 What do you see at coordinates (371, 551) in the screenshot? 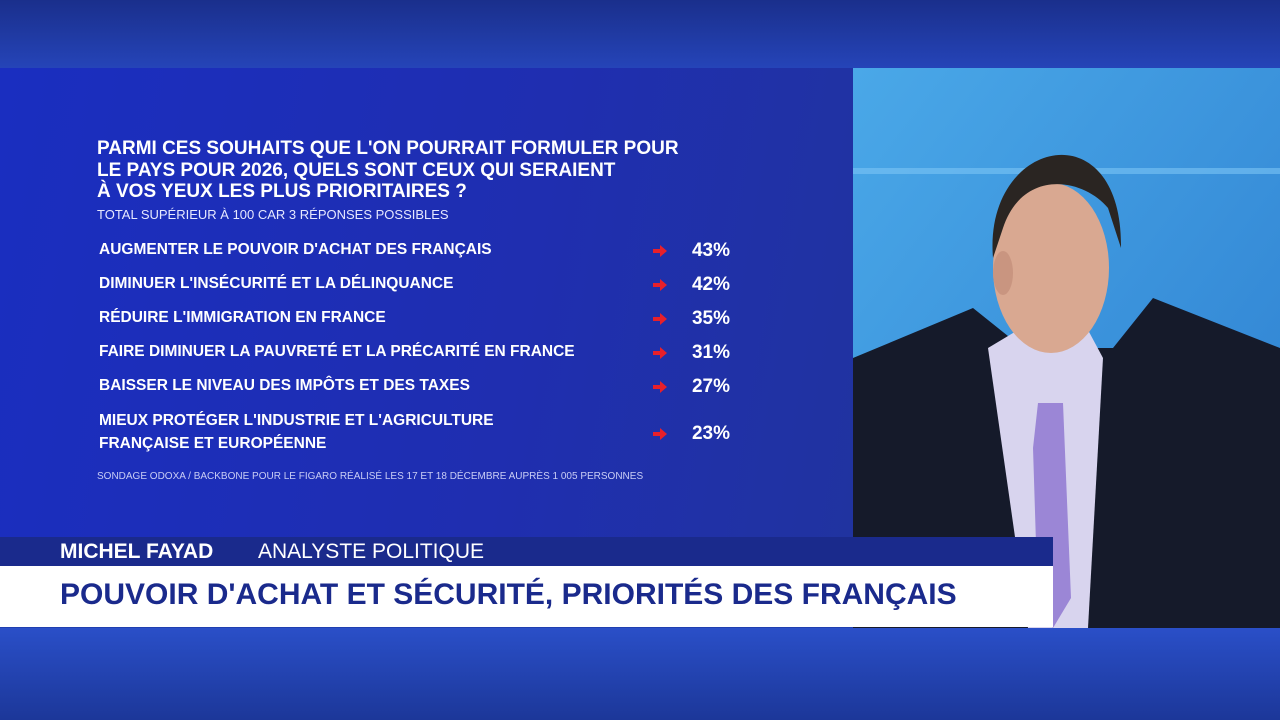
I see `speaker-role: ANALYSTE POLITIQUE` at bounding box center [371, 551].